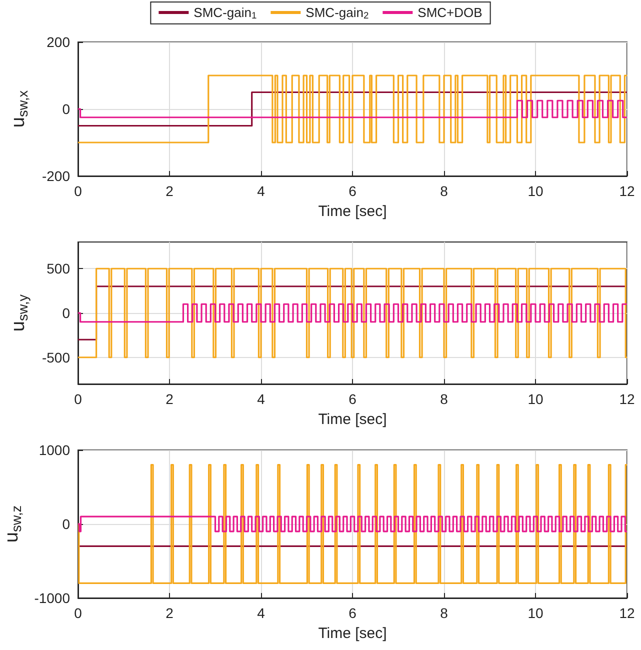  I want to click on y-axis-title: usw,y, so click(19, 313).